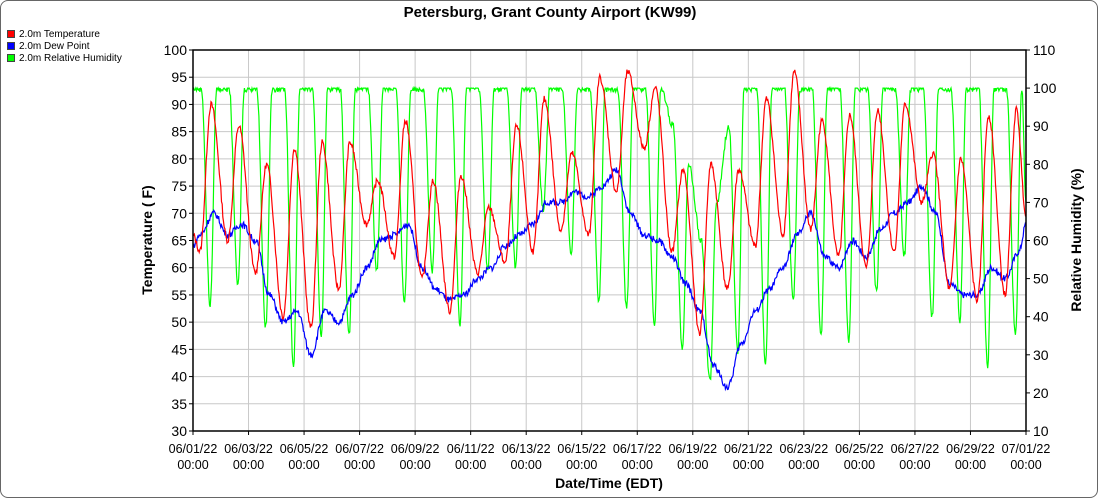  I want to click on y2-tick-label: 110, so click(1044, 50).